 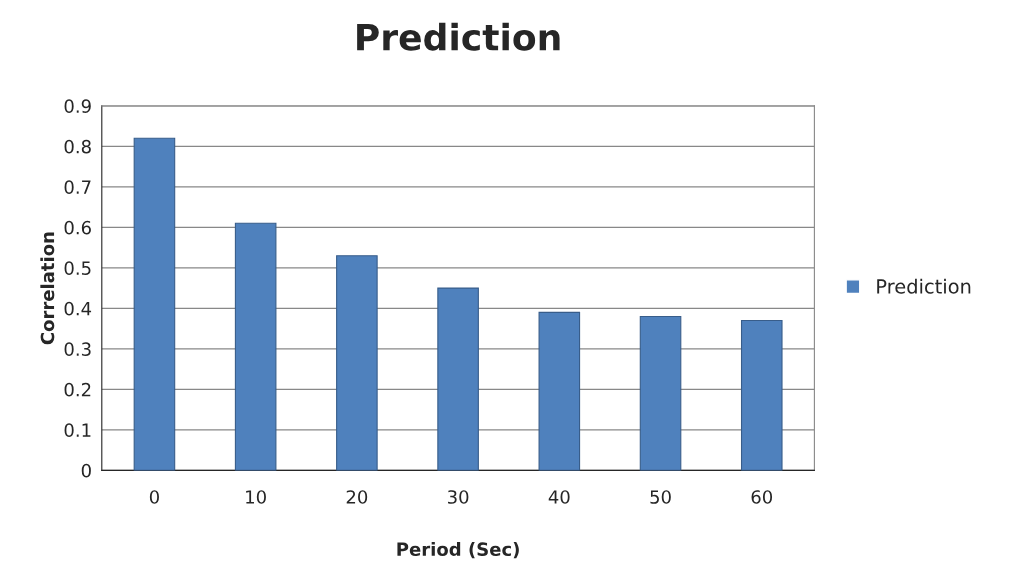 I want to click on y-axis-title: Correlation, so click(x=47, y=288).